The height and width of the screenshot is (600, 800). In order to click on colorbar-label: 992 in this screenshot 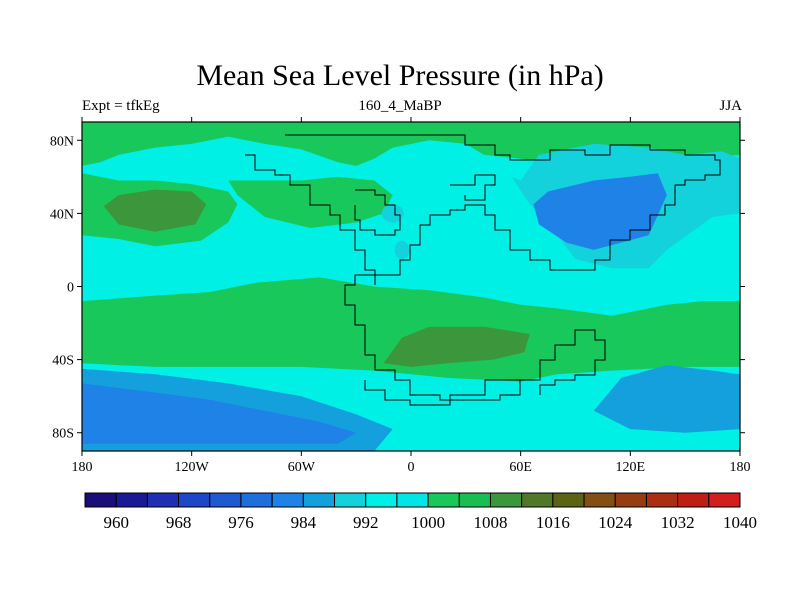, I will do `click(366, 522)`.